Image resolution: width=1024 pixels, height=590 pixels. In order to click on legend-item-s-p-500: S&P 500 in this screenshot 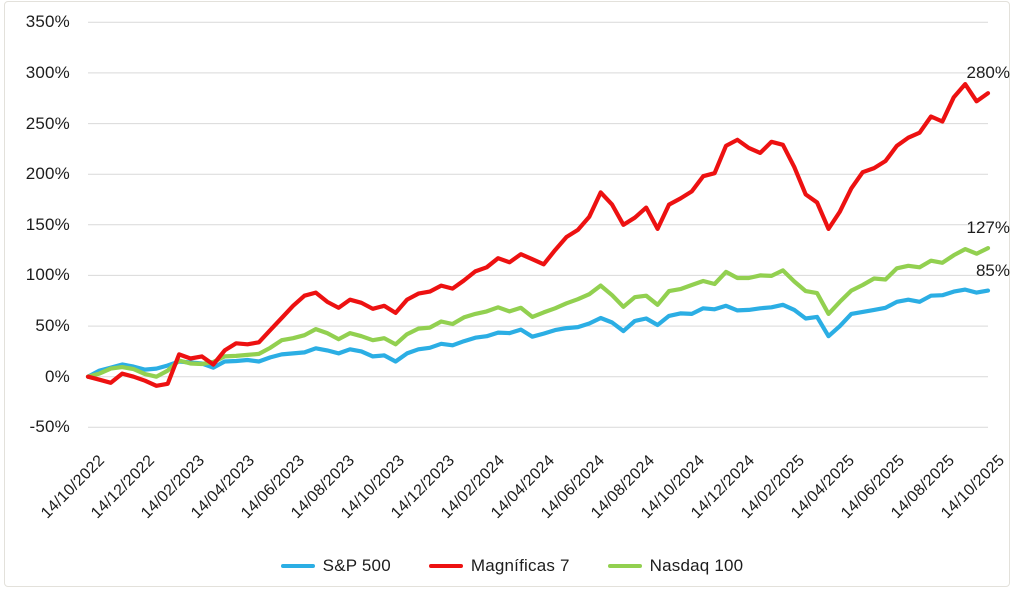, I will do `click(335, 566)`.